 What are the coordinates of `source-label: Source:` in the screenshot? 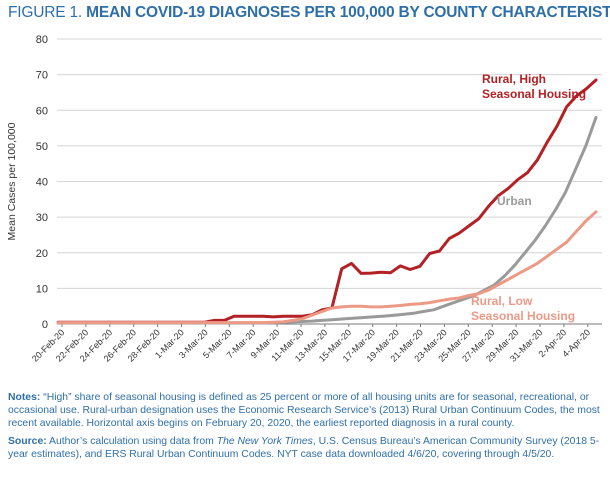 It's located at (27, 441).